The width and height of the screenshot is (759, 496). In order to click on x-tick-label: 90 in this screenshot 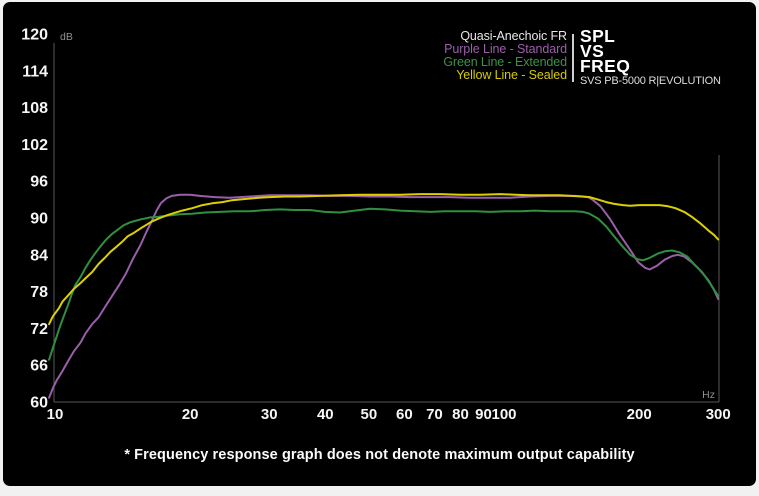, I will do `click(483, 414)`.